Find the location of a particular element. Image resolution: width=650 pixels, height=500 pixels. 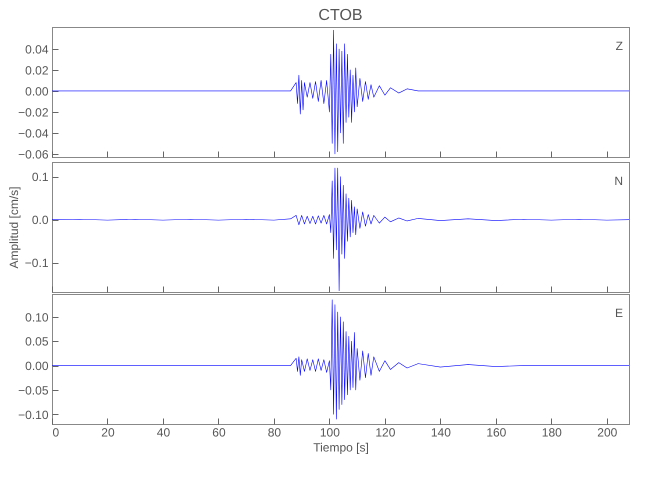

y-tick-label: 0.0 is located at coordinates (40, 220).